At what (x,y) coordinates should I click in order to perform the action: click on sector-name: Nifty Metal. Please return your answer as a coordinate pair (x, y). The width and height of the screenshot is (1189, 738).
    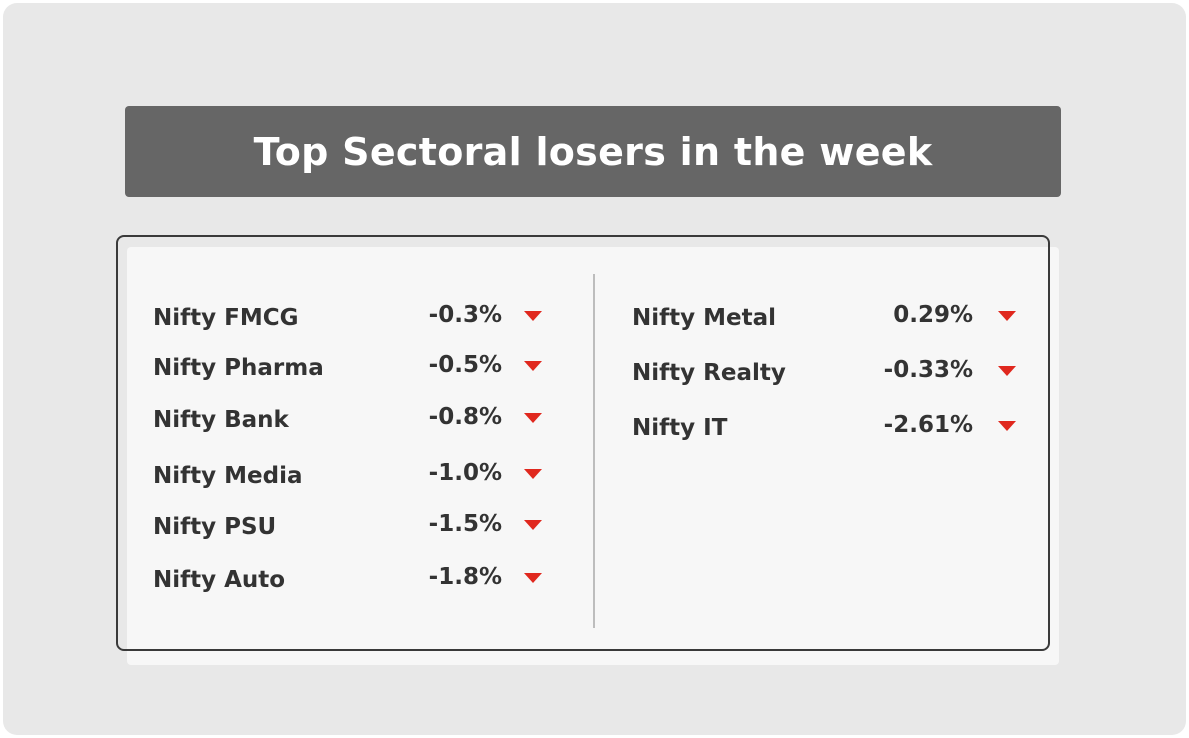
    Looking at the image, I should click on (704, 318).